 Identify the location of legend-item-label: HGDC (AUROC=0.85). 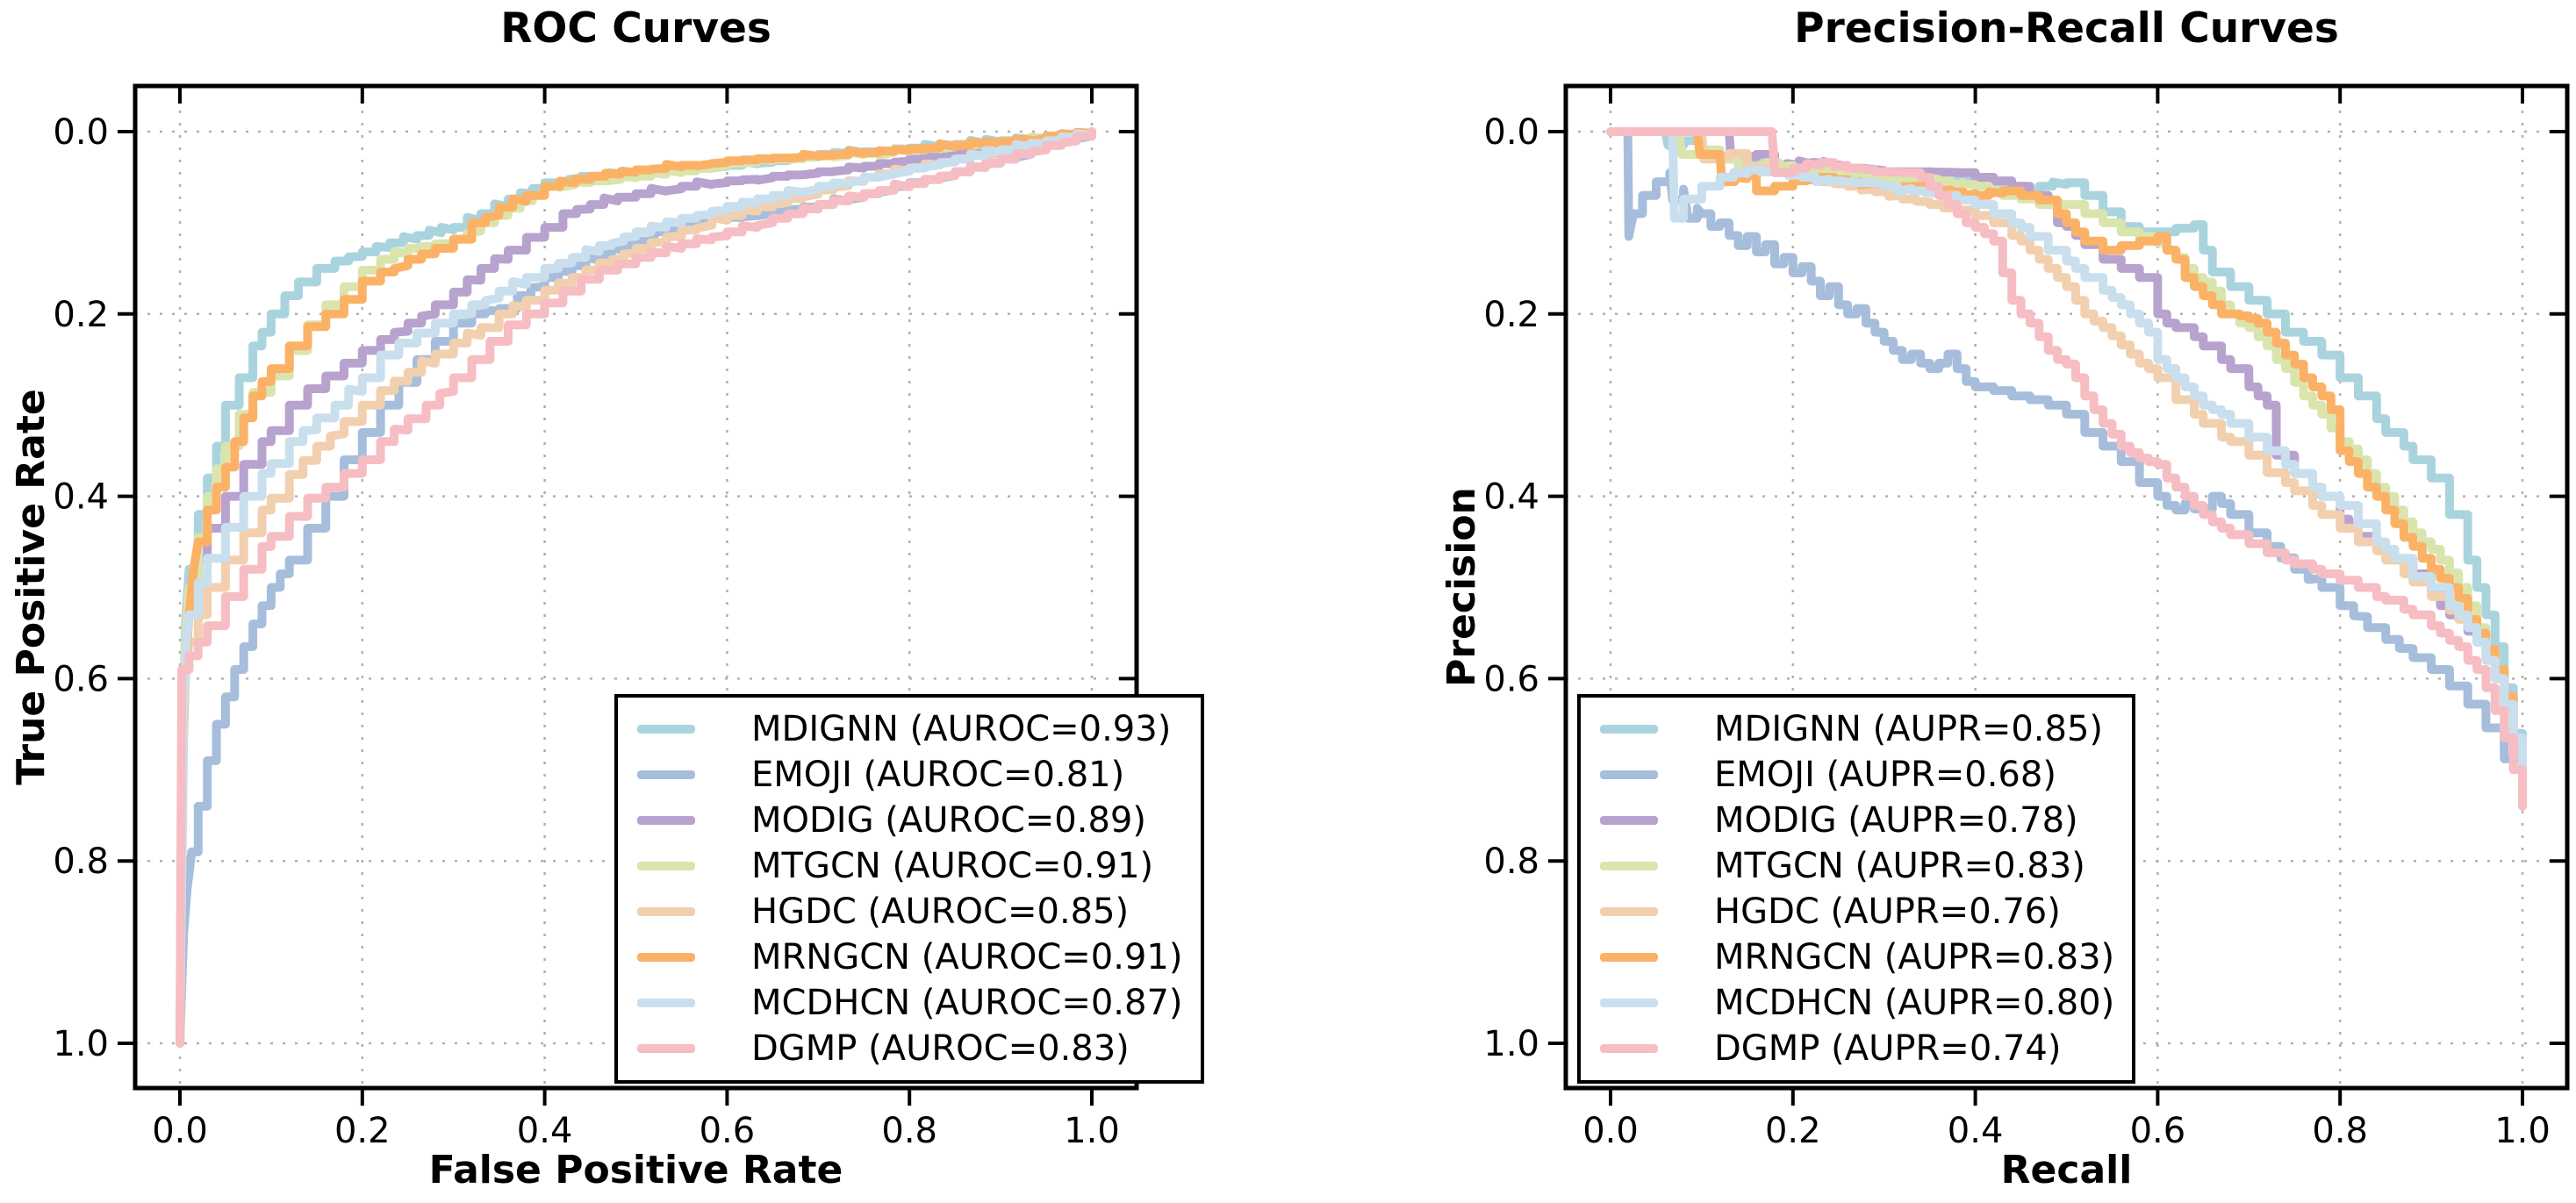
(941, 912).